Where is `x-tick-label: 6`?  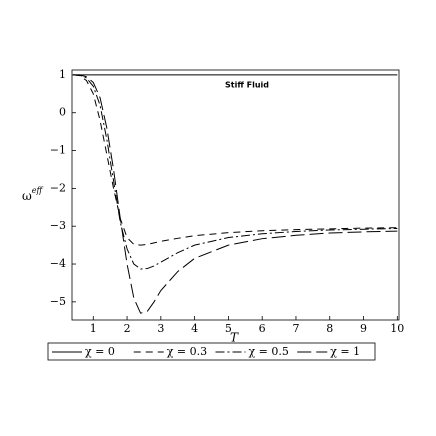 x-tick-label: 6 is located at coordinates (262, 328).